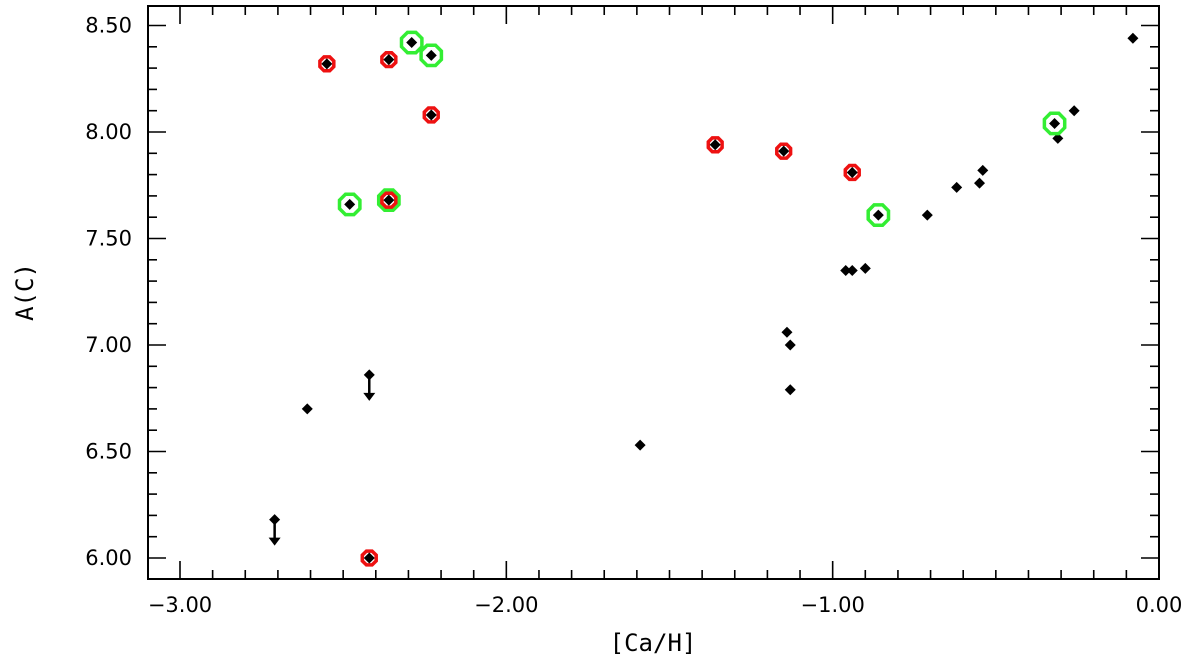 This screenshot has height=662, width=1200. Describe the element at coordinates (108, 345) in the screenshot. I see `y-tick-label: 7.00` at that location.